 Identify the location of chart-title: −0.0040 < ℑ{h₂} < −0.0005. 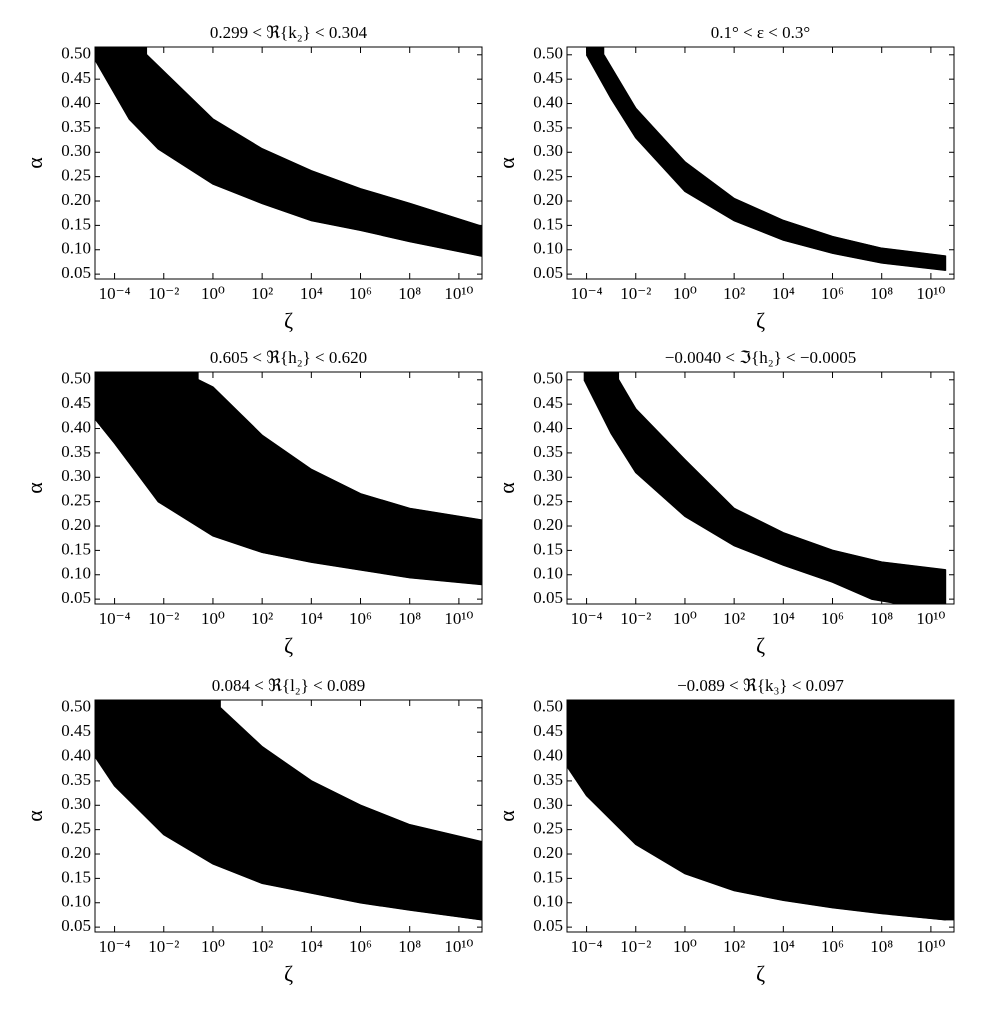
(760, 357).